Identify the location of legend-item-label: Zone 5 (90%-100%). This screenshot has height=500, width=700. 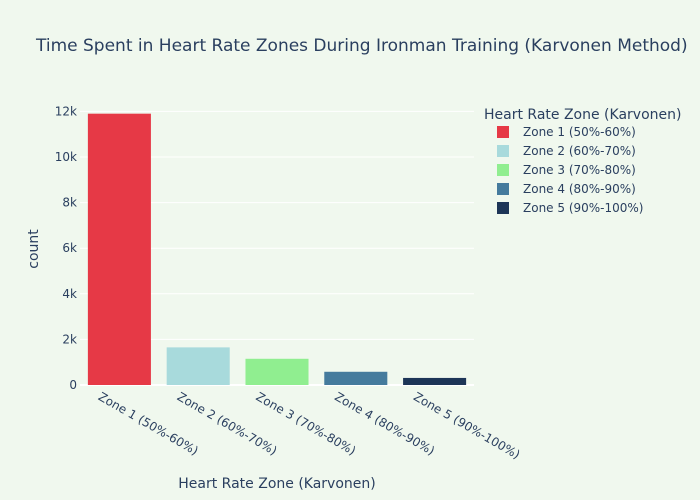
(583, 208).